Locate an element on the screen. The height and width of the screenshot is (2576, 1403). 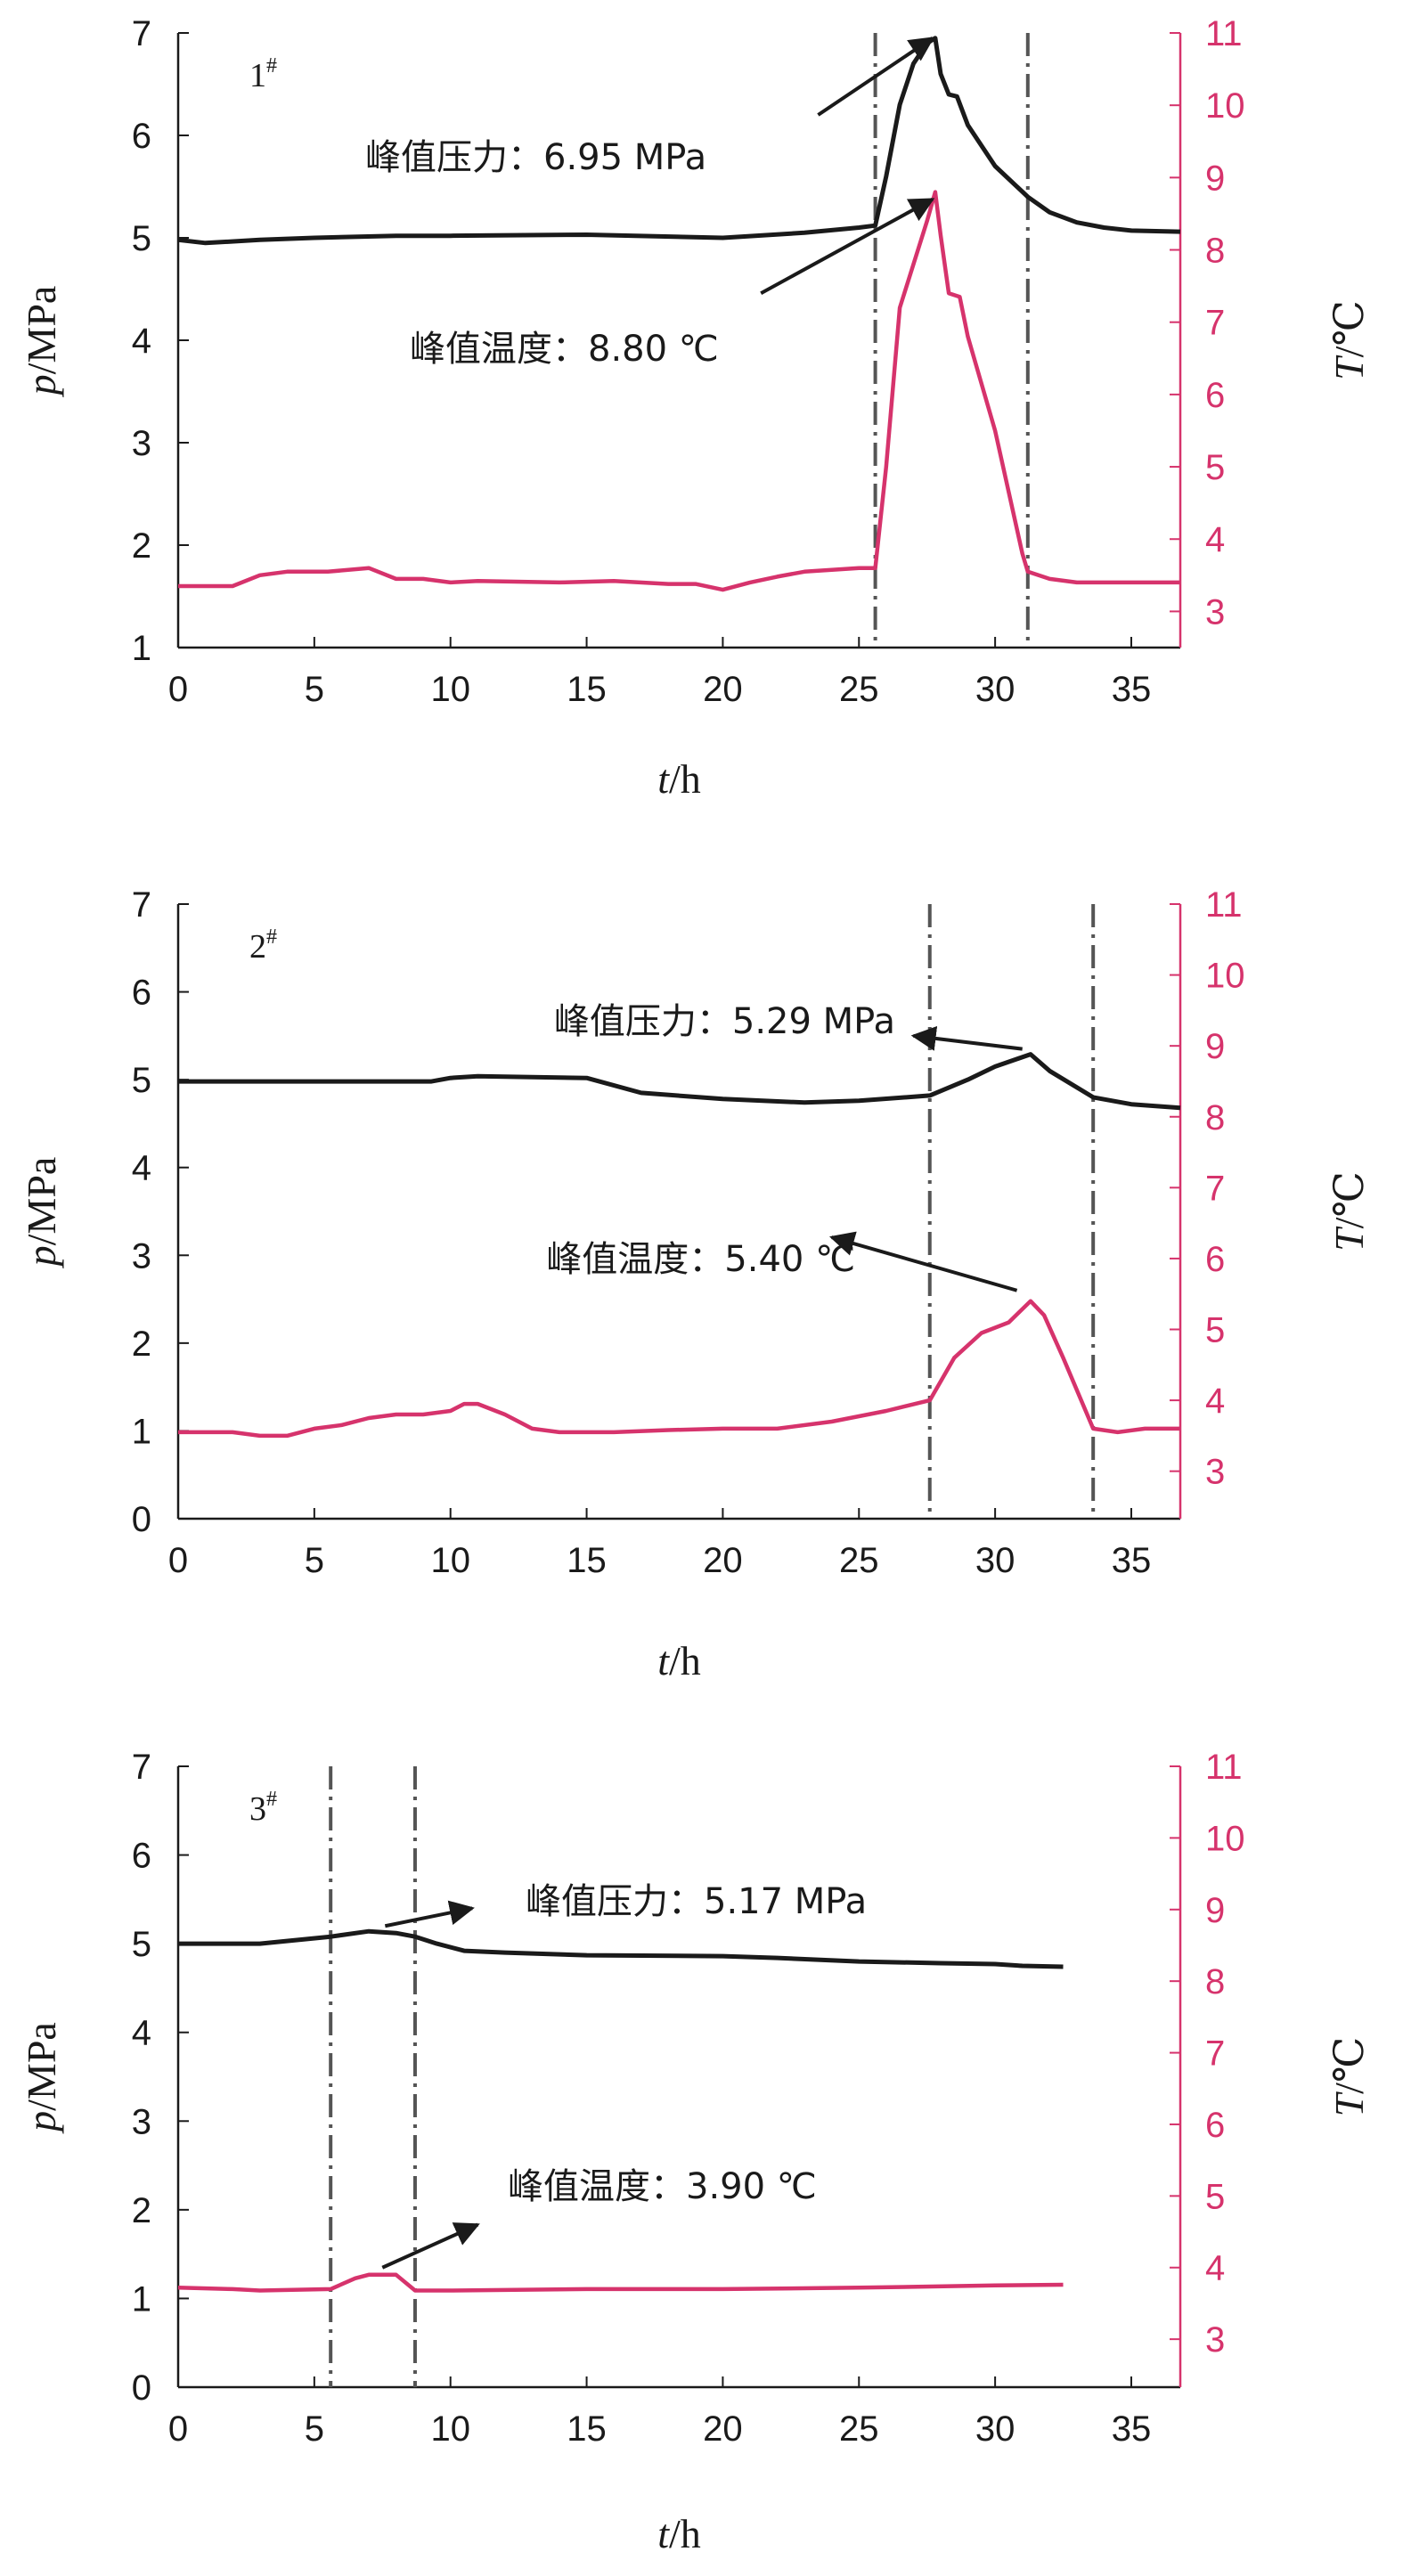
panel-tag: 2# is located at coordinates (263, 946).